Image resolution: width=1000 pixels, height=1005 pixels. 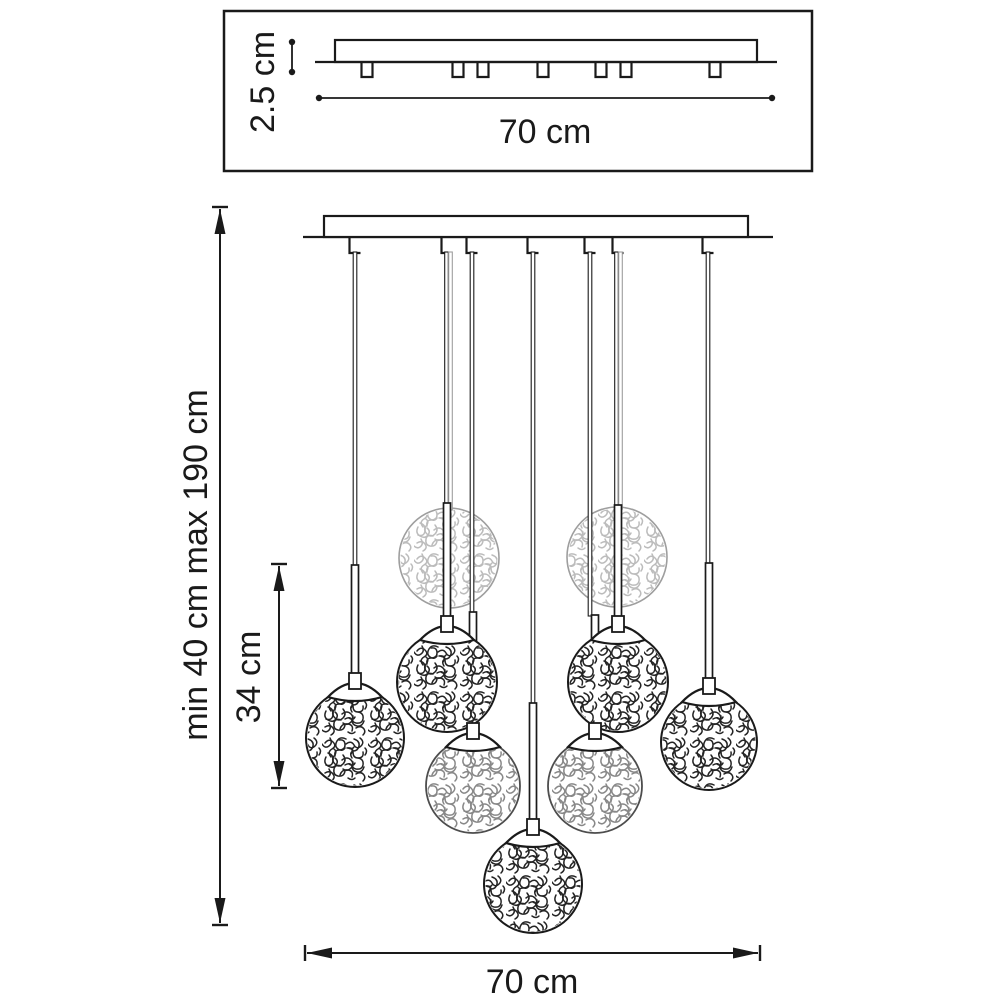 I want to click on detail-box-border, so click(x=518, y=91).